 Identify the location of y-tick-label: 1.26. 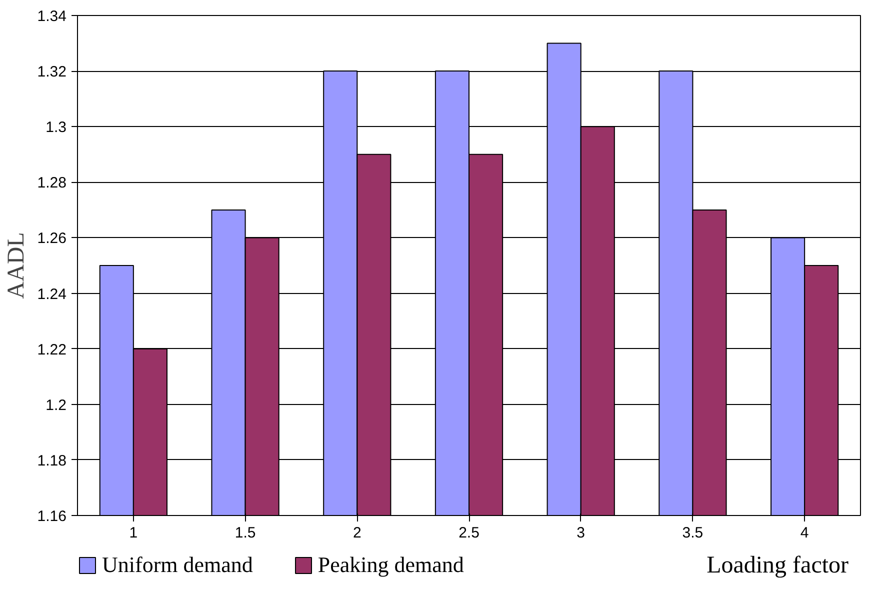
(52, 239).